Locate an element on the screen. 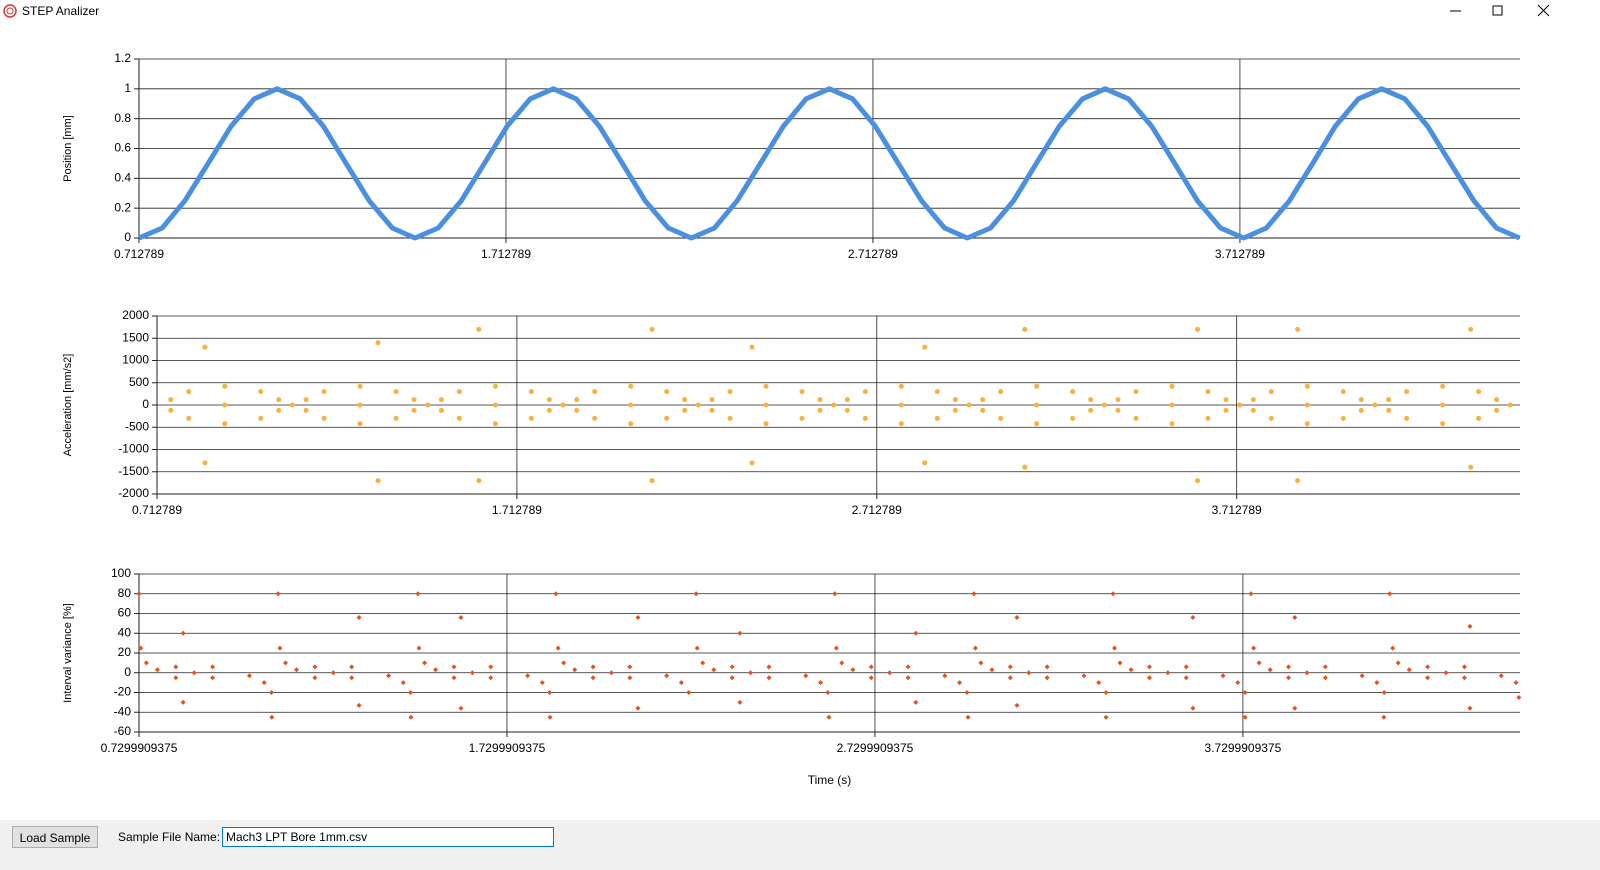 This screenshot has width=1600, height=870. file-name-input: Mach3 LPT Bore 1mm.csv is located at coordinates (388, 837).